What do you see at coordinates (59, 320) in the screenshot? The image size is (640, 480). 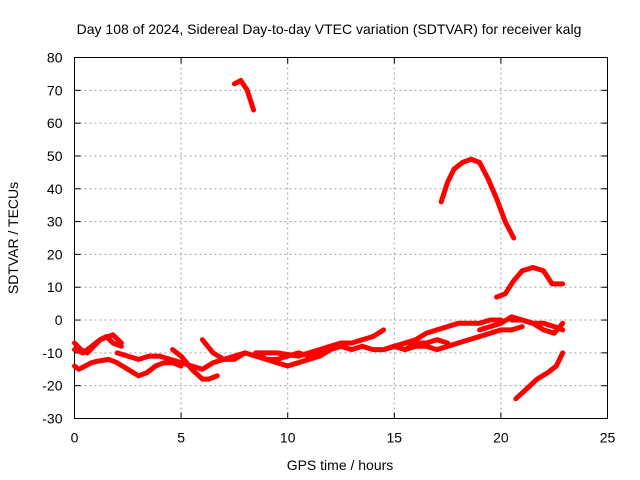 I see `y-tick-label: 0` at bounding box center [59, 320].